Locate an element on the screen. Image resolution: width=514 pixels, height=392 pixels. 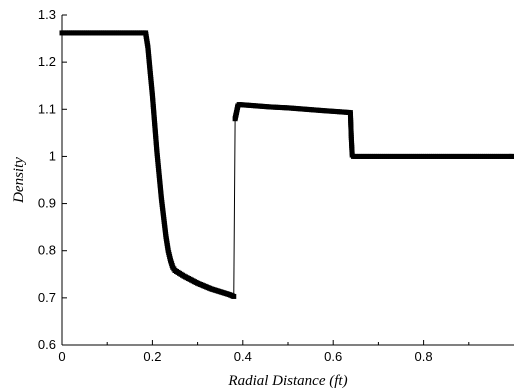
y-tick-label: 0.8 is located at coordinates (47, 250).